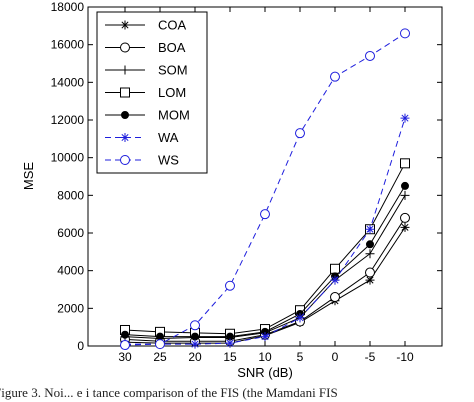  Describe the element at coordinates (142, 160) in the screenshot. I see `legend-item-ws: WS` at that location.